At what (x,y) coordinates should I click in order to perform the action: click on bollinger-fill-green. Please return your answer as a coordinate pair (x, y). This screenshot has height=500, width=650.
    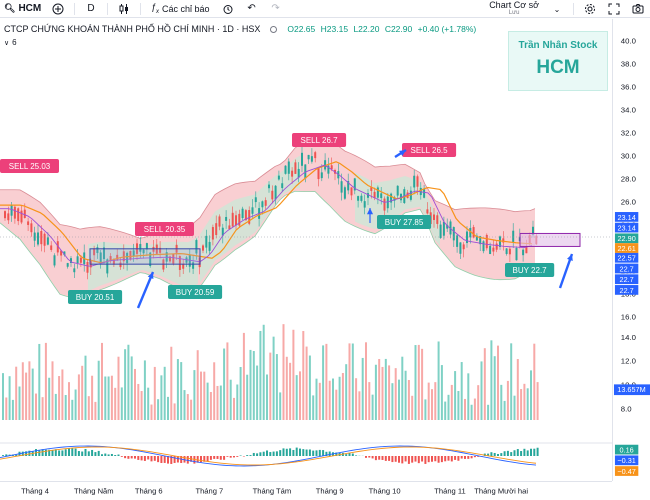
    Looking at the image, I should click on (143, 263).